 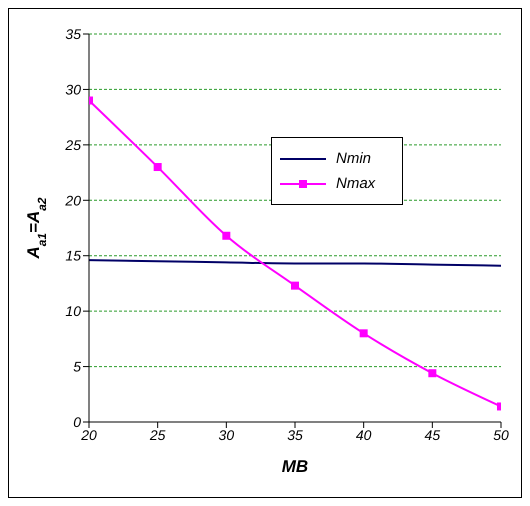 What do you see at coordinates (77, 422) in the screenshot?
I see `y-tick-label: 0` at bounding box center [77, 422].